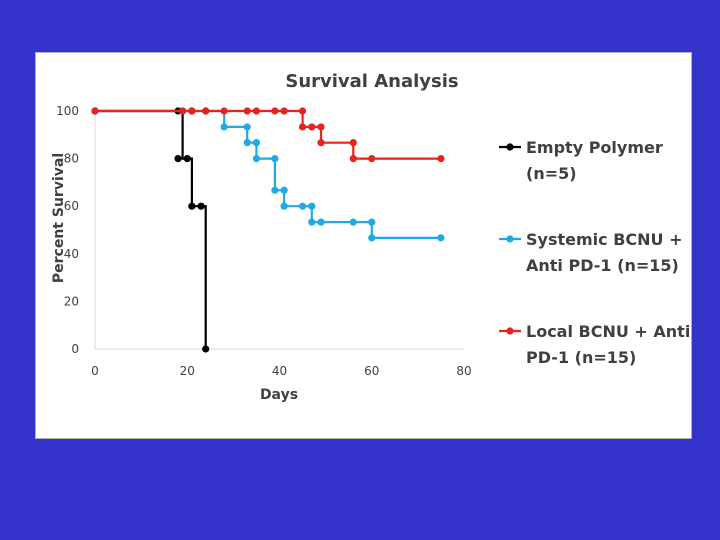 This screenshot has height=540, width=720. What do you see at coordinates (371, 371) in the screenshot?
I see `x-tick-label: 60` at bounding box center [371, 371].